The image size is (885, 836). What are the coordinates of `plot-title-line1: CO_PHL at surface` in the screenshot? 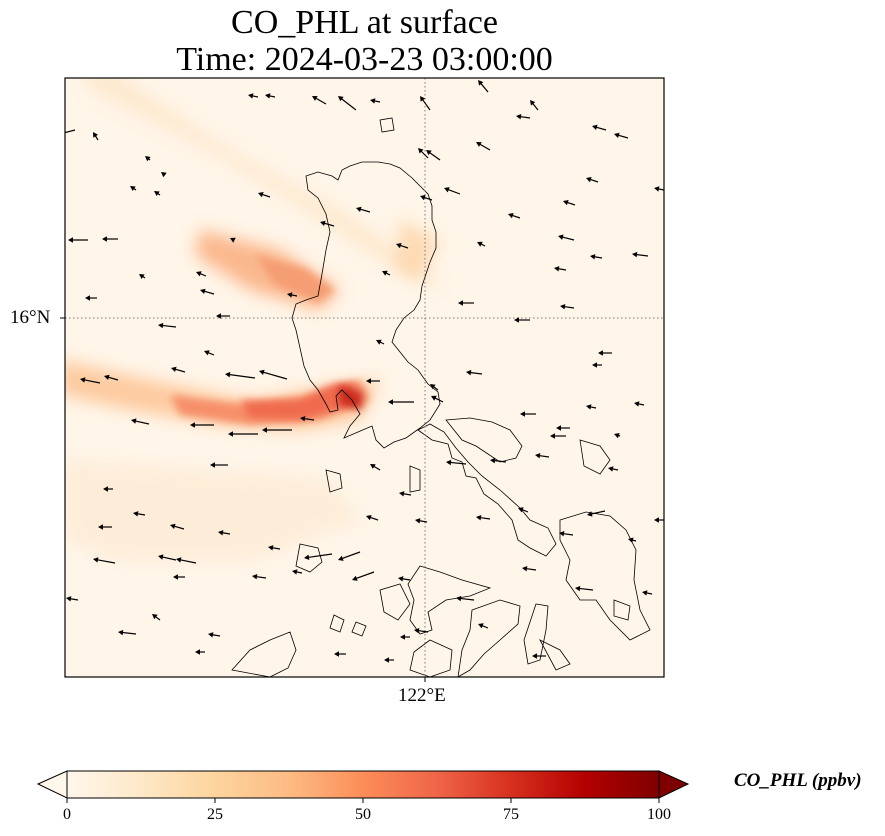 It's located at (364, 22).